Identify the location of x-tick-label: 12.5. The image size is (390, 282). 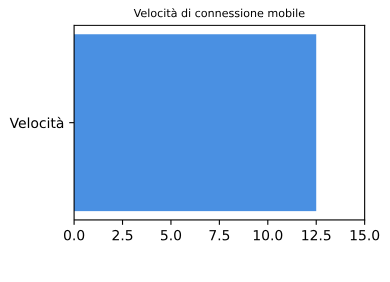
(316, 235).